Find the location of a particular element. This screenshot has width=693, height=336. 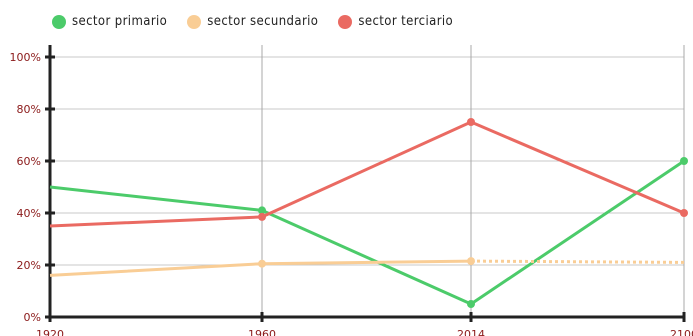

series-line-secundario-projection is located at coordinates (577, 261).